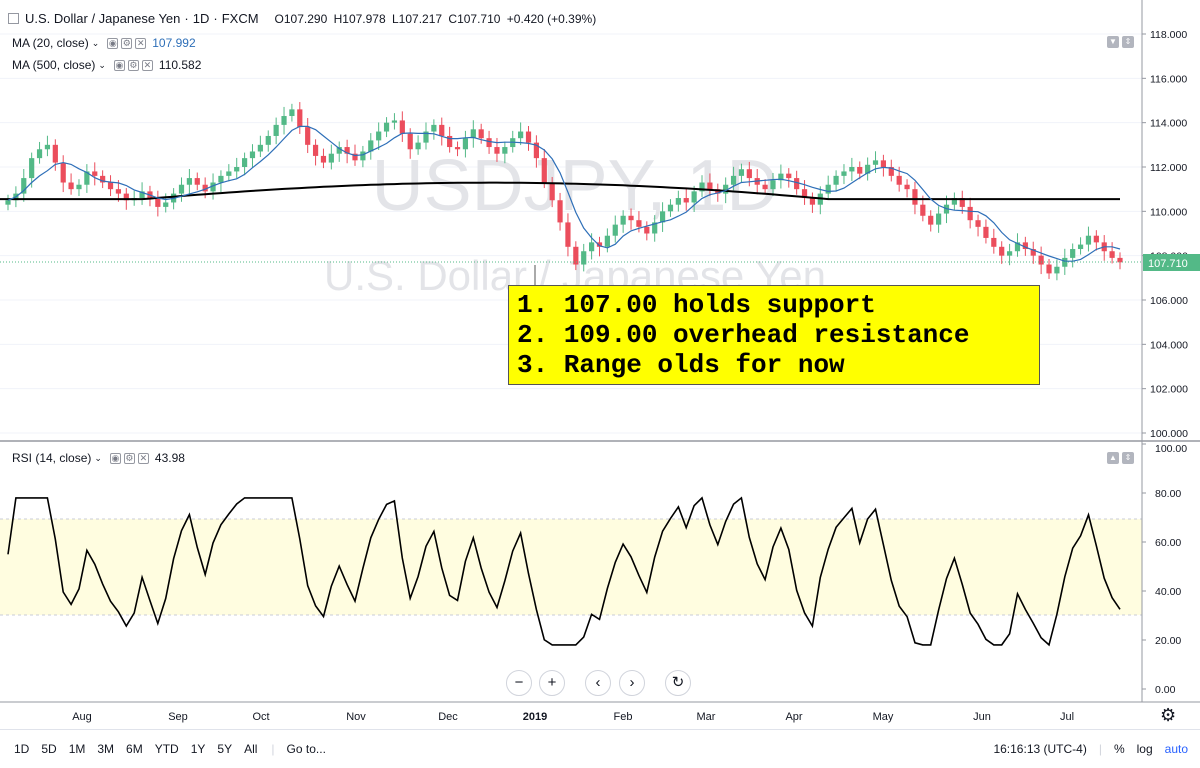  Describe the element at coordinates (1113, 458) in the screenshot. I see `pane-collapse-up-icon: ▲` at that location.